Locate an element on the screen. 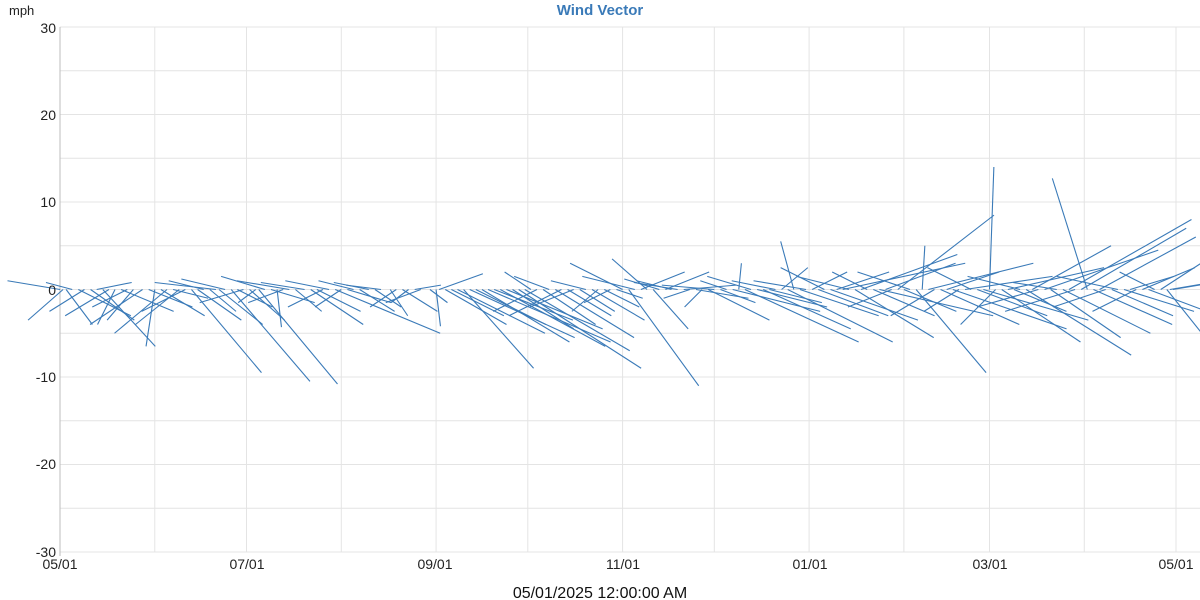  y-tick-label: -30 is located at coordinates (46, 552).